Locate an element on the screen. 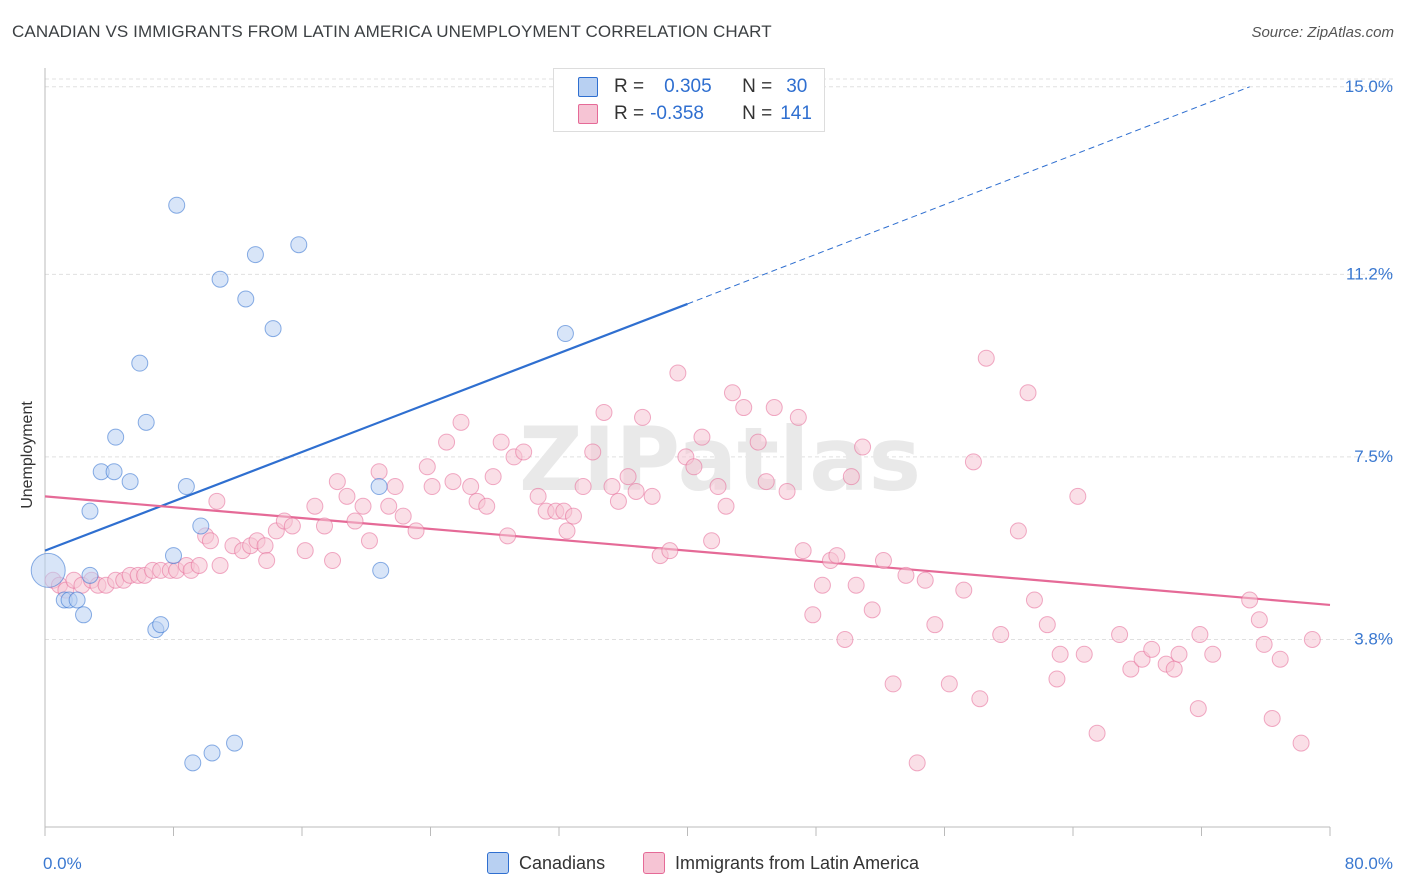 The width and height of the screenshot is (1406, 892). y-tick-label: 11.2% is located at coordinates (1369, 273).